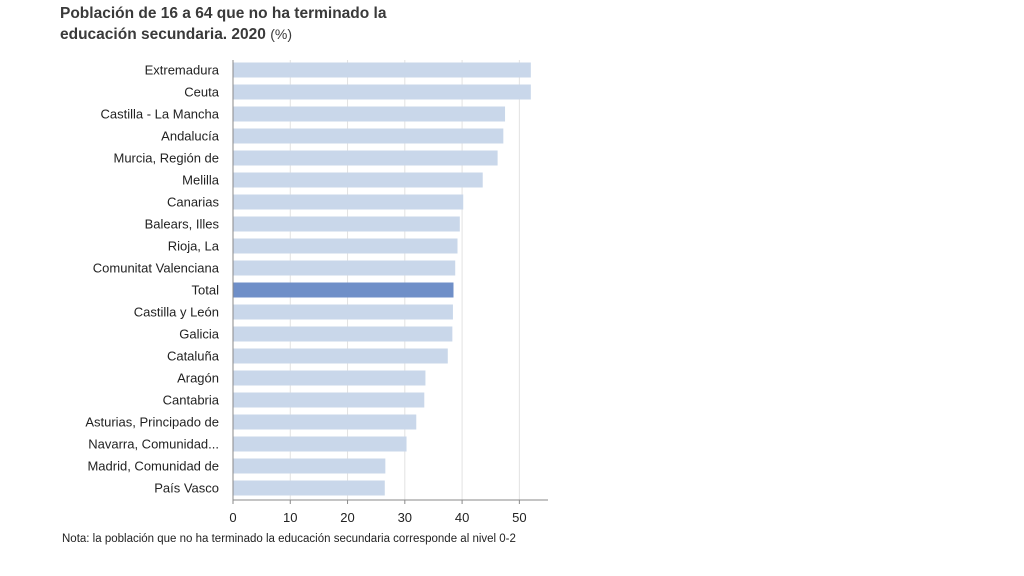  I want to click on category-label-1: Ceuta, so click(201, 92).